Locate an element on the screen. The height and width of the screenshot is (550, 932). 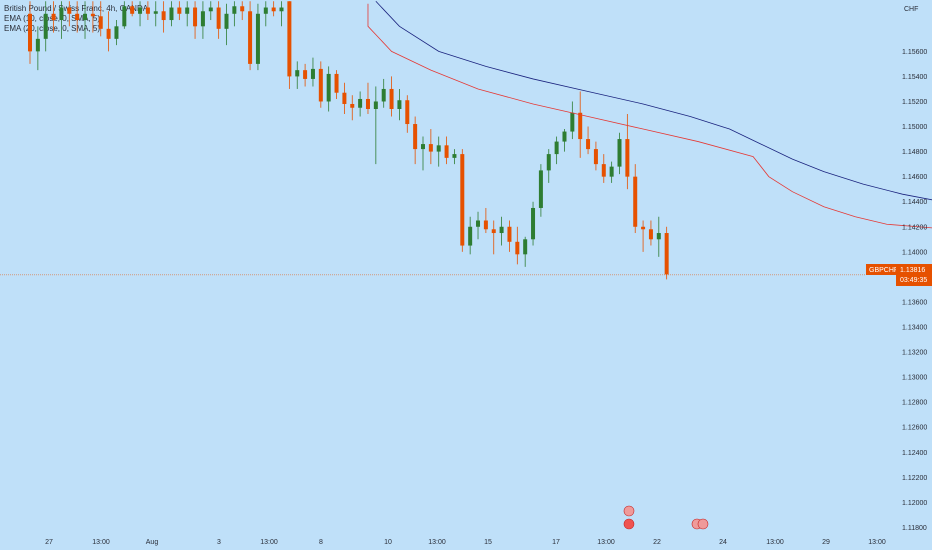
price-tick-label: 1.12800 is located at coordinates (914, 403).